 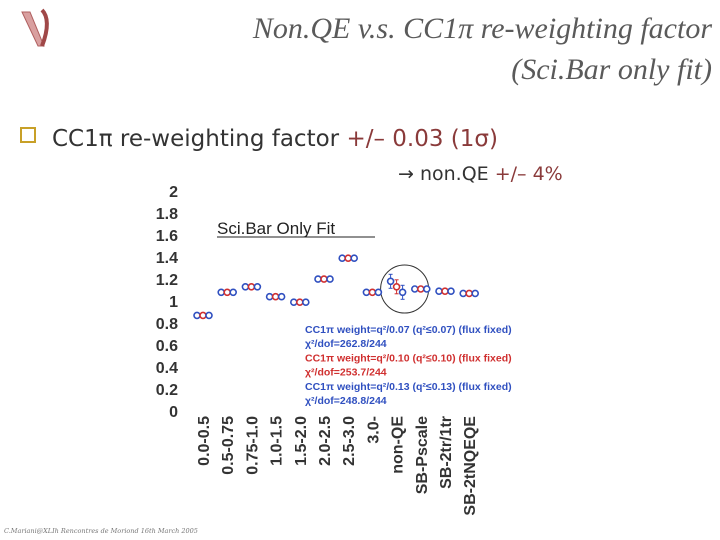 I want to click on y-tick-label: 0, so click(x=173, y=412).